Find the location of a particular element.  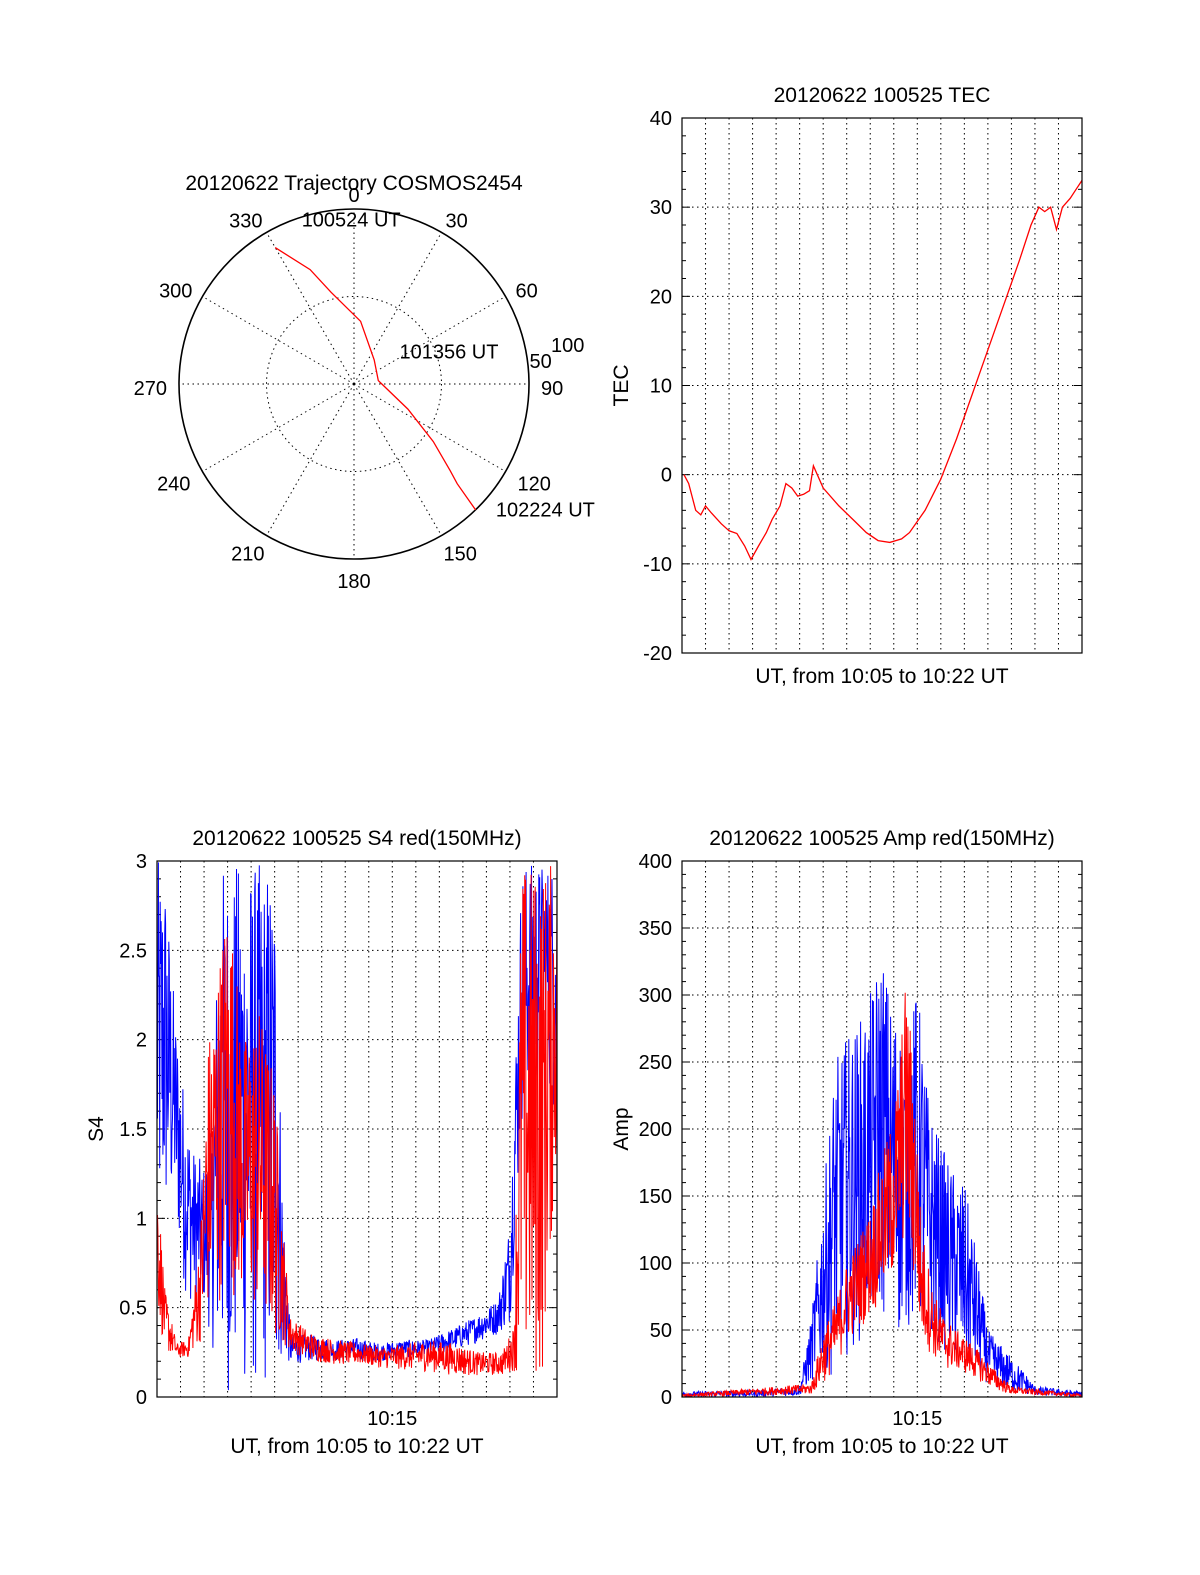

tec-axes-frame is located at coordinates (882, 385).